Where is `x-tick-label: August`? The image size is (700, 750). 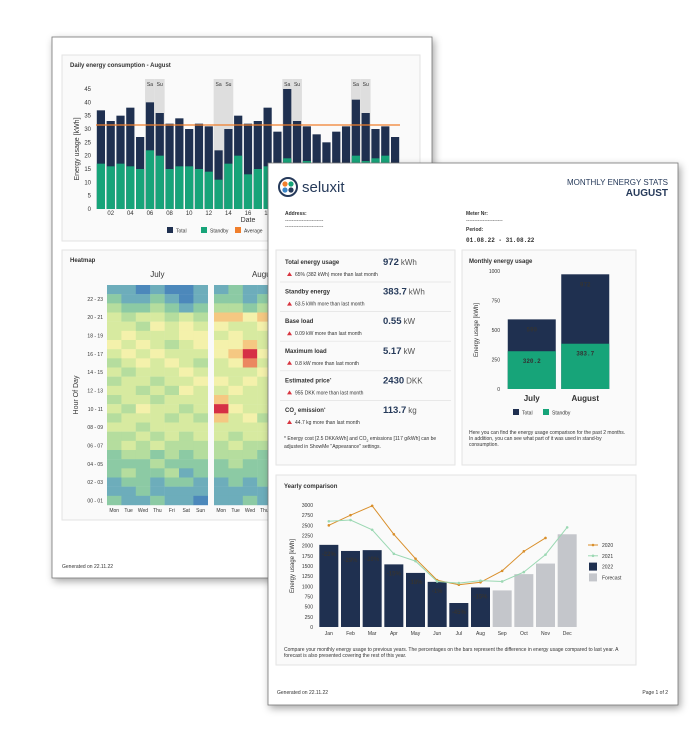 x-tick-label: August is located at coordinates (585, 398).